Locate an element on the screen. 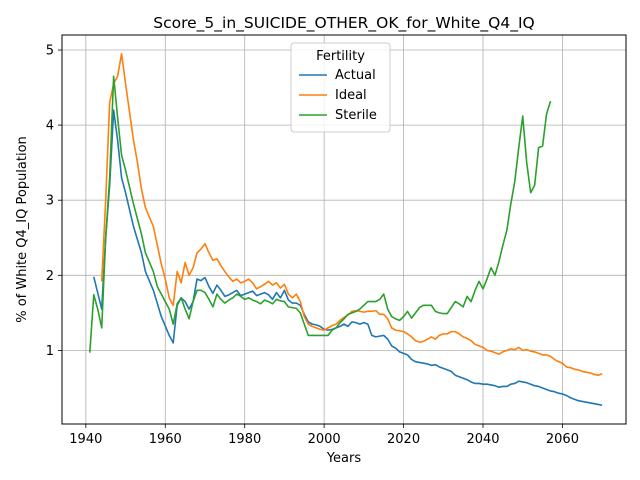 The image size is (640, 480). y-tick-label: 5 is located at coordinates (50, 51).